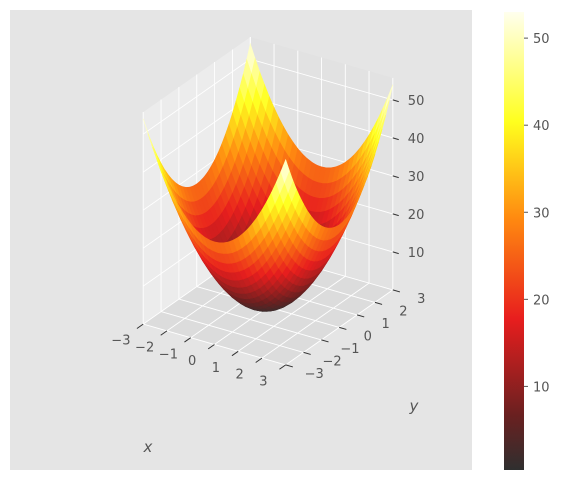 The width and height of the screenshot is (563, 484). Describe the element at coordinates (144, 348) in the screenshot. I see `x-tick-label: −2` at that location.